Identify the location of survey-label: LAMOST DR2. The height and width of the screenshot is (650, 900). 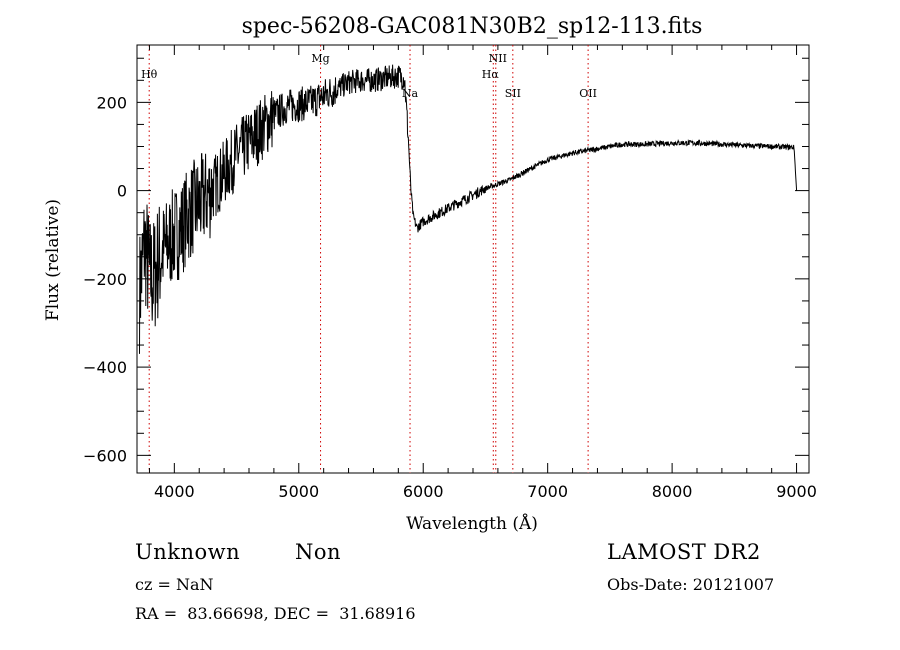
(684, 552).